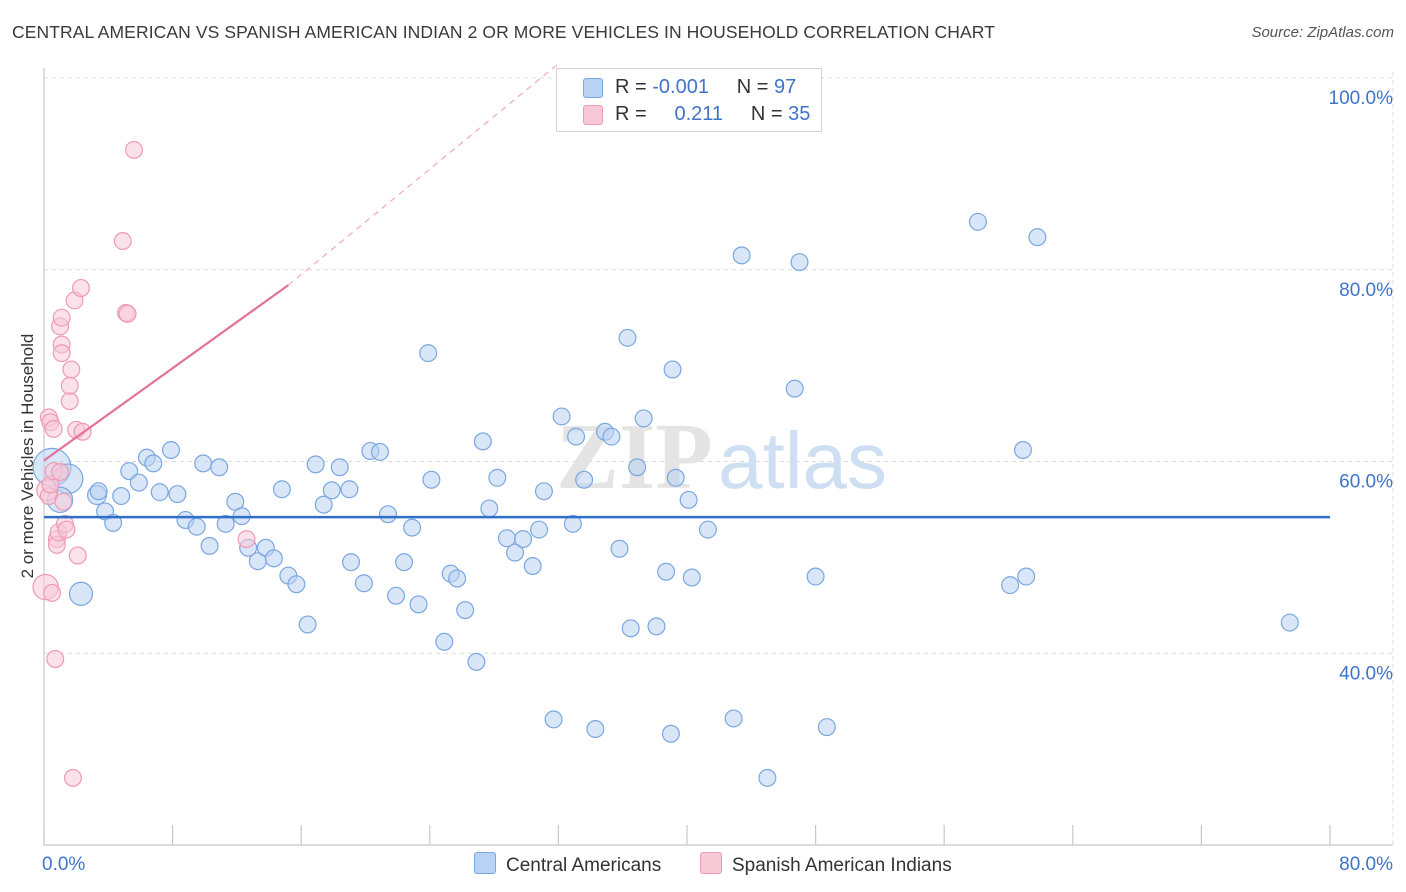 The height and width of the screenshot is (892, 1406). I want to click on watermark-atlas: atlas, so click(802, 460).